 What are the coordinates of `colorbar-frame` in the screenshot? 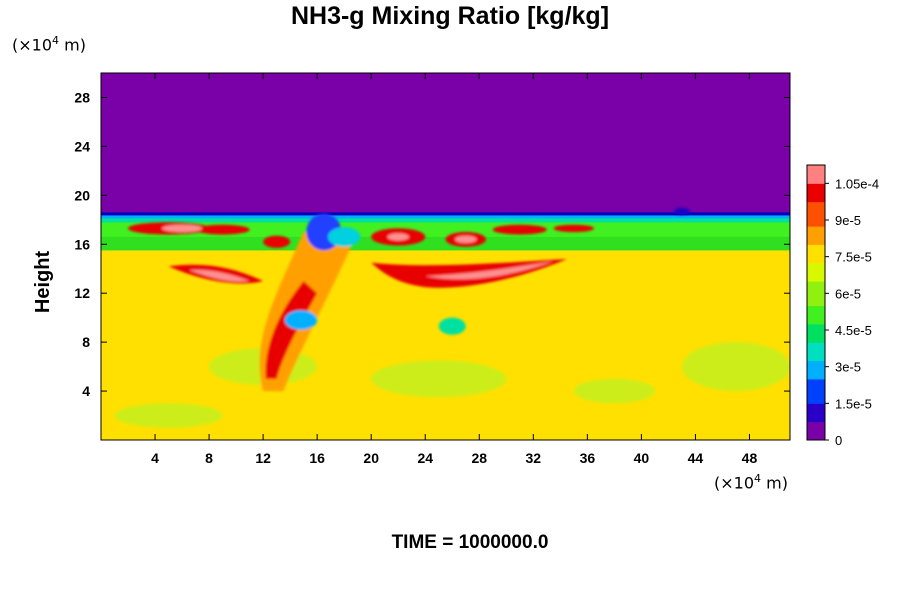 It's located at (816, 302).